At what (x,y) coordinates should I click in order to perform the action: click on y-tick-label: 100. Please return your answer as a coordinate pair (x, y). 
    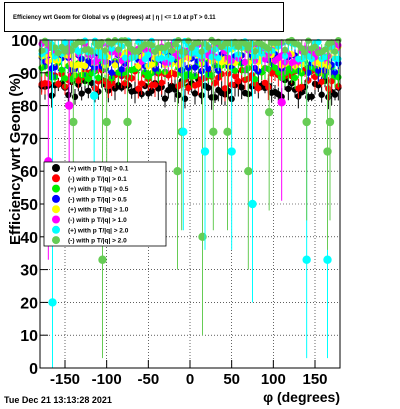
    Looking at the image, I should click on (24, 41).